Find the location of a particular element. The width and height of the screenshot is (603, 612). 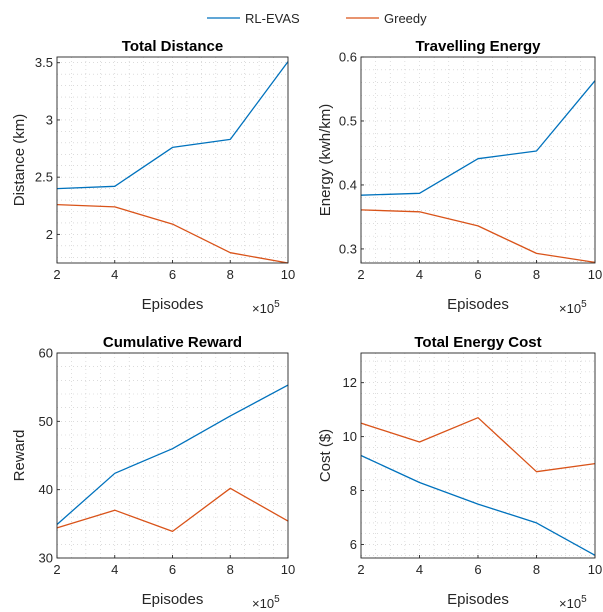

y-tick-label: 0.4 is located at coordinates (348, 184).